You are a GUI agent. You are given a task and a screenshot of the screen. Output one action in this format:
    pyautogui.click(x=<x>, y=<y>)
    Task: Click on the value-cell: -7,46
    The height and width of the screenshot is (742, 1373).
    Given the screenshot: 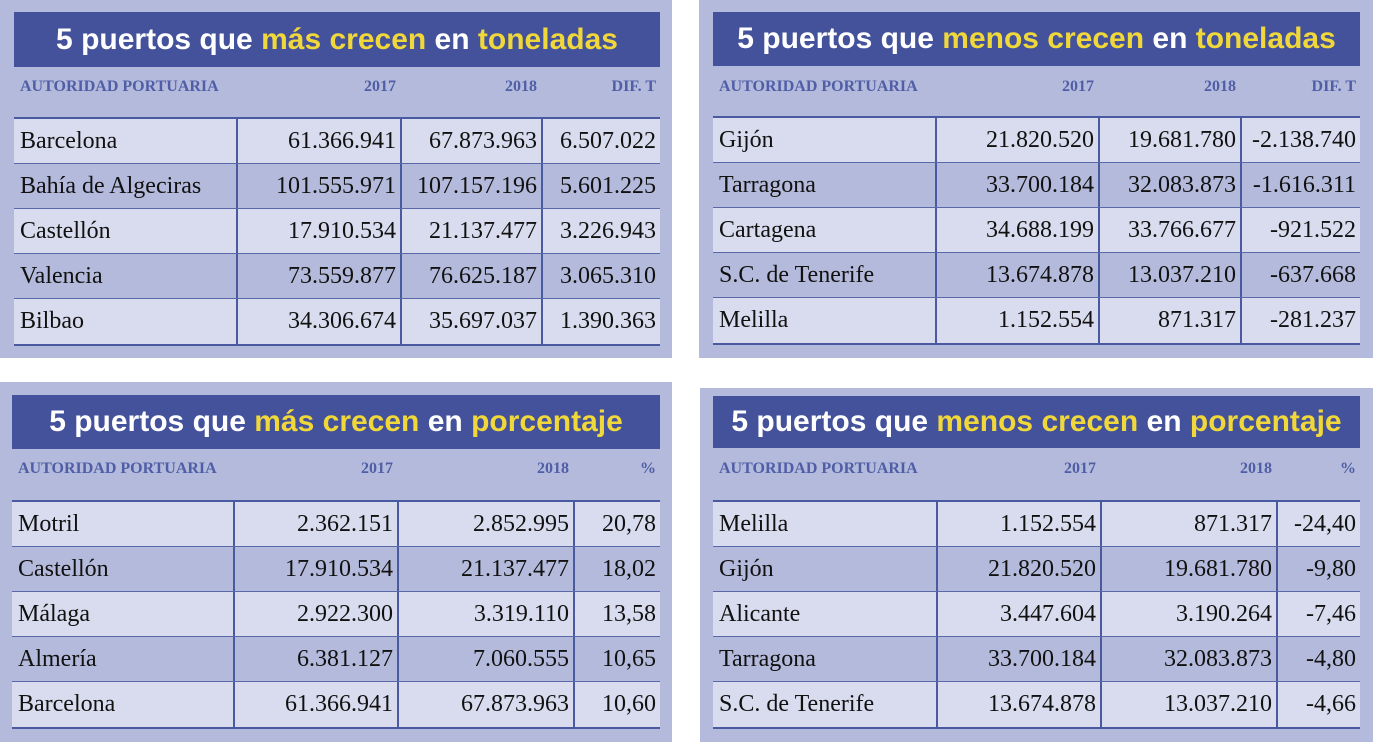 What is the action you would take?
    pyautogui.click(x=1318, y=614)
    